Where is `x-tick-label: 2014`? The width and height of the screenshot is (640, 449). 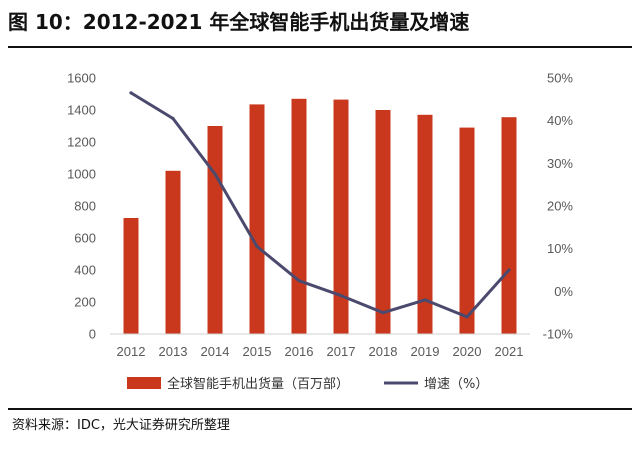
x-tick-label: 2014 is located at coordinates (215, 351).